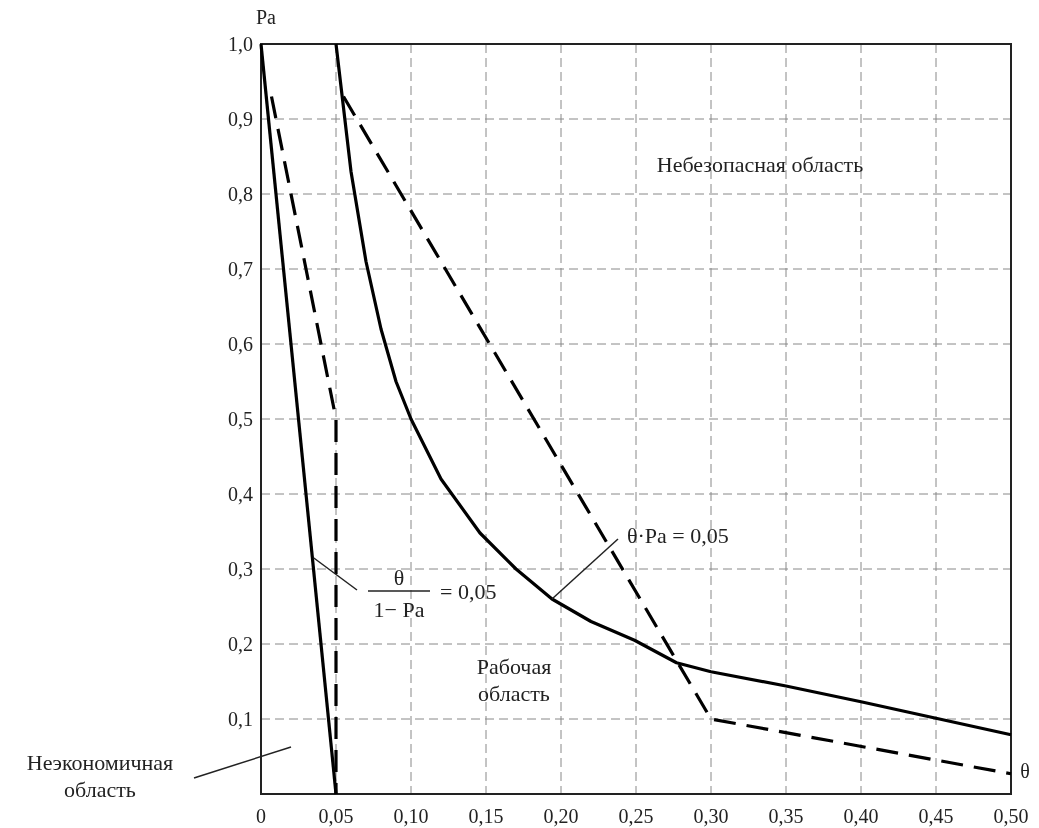 Image resolution: width=1039 pixels, height=828 pixels. What do you see at coordinates (240, 644) in the screenshot?
I see `y-tick-label: 0,2` at bounding box center [240, 644].